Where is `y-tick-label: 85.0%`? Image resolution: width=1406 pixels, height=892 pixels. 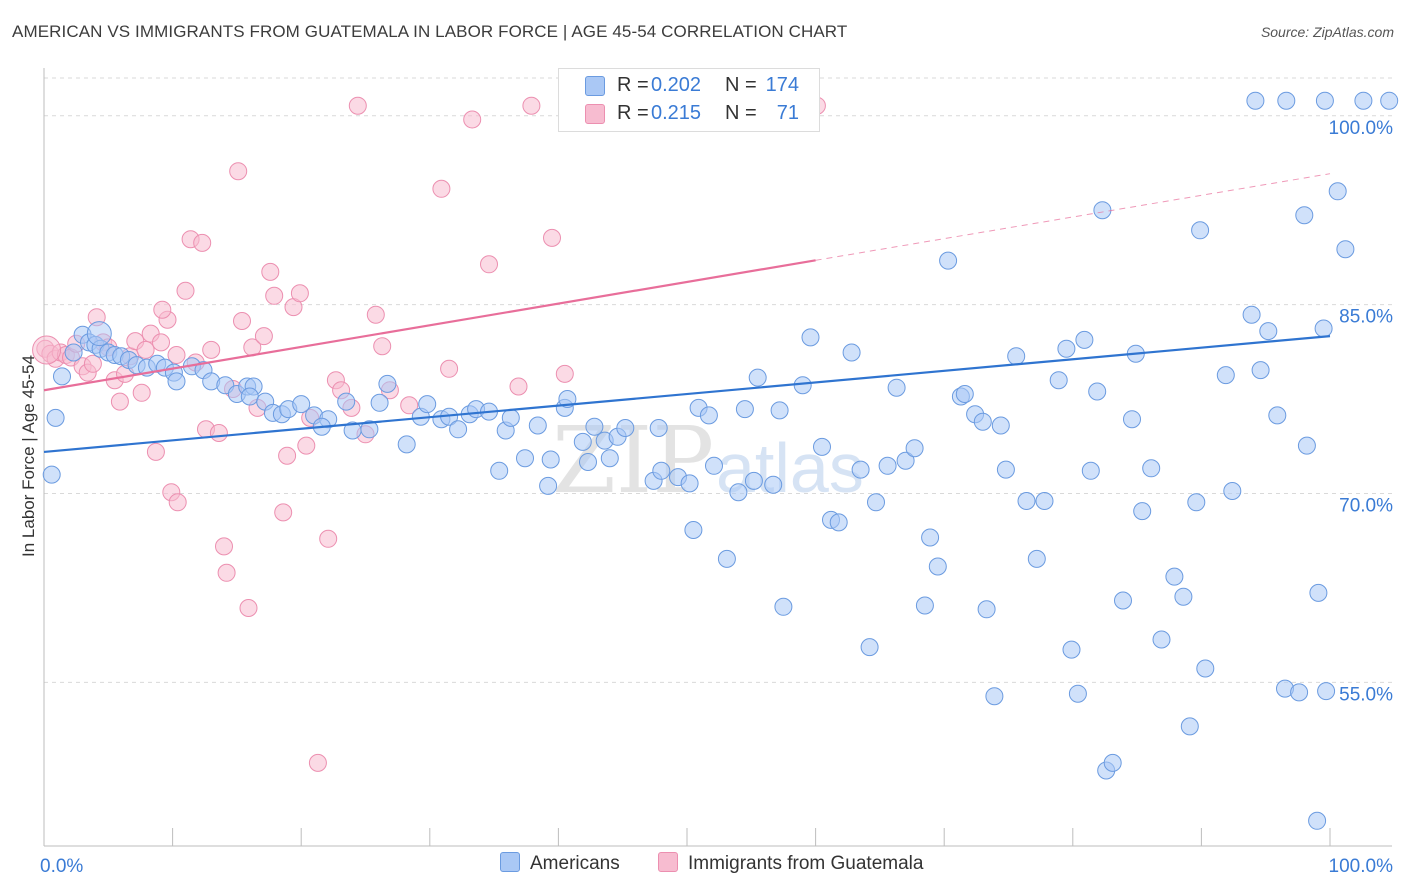
y-tick-label: 85.0% is located at coordinates (1366, 317).